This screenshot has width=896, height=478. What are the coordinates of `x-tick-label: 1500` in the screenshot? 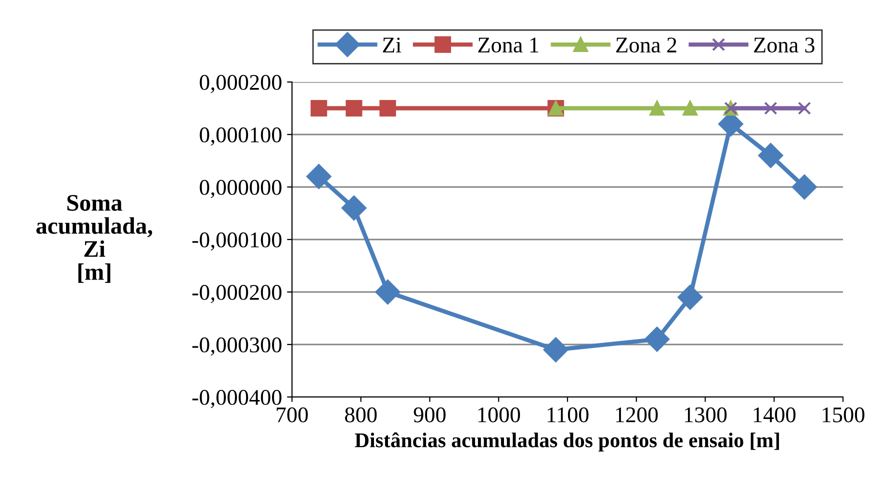 It's located at (843, 414).